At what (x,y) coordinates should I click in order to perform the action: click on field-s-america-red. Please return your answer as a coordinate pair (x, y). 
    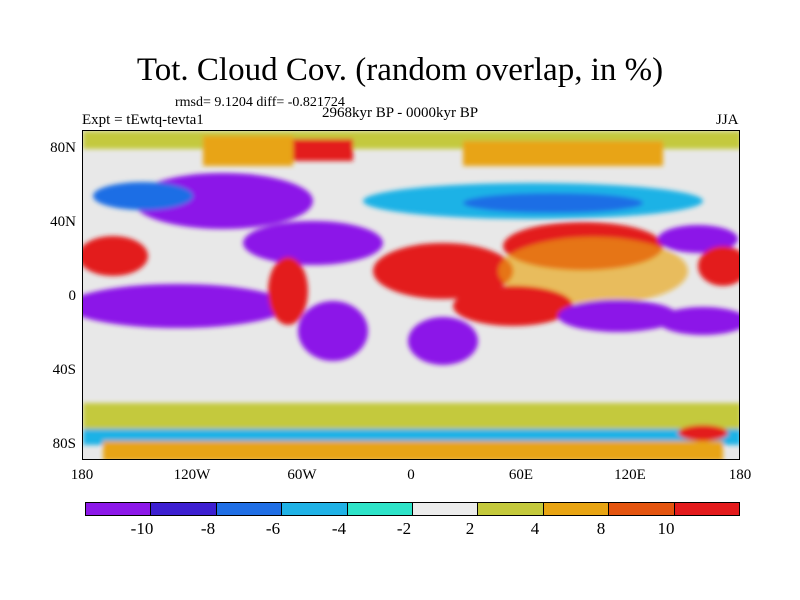
    Looking at the image, I should click on (288, 291).